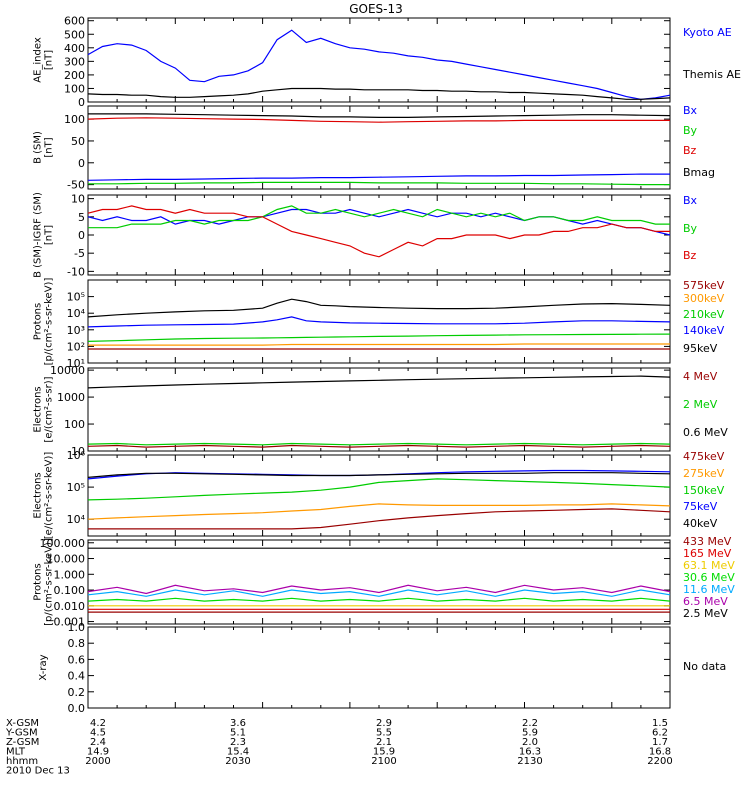  I want to click on series-line-themis-ae, so click(379, 93).